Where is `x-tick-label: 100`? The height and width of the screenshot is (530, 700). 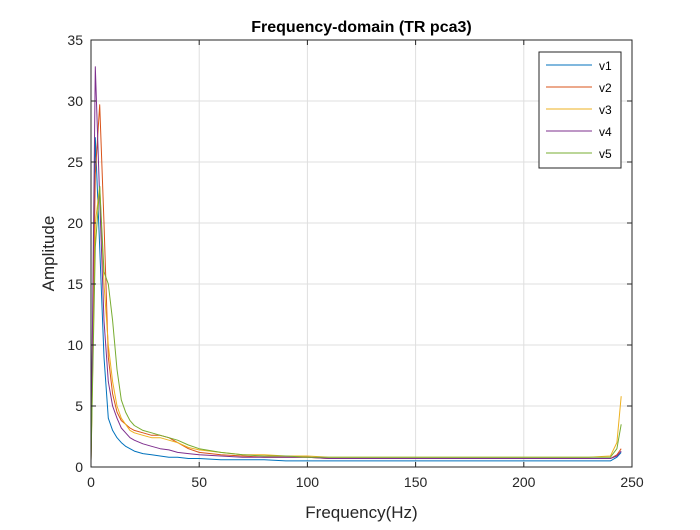
x-tick-label: 100 is located at coordinates (308, 482).